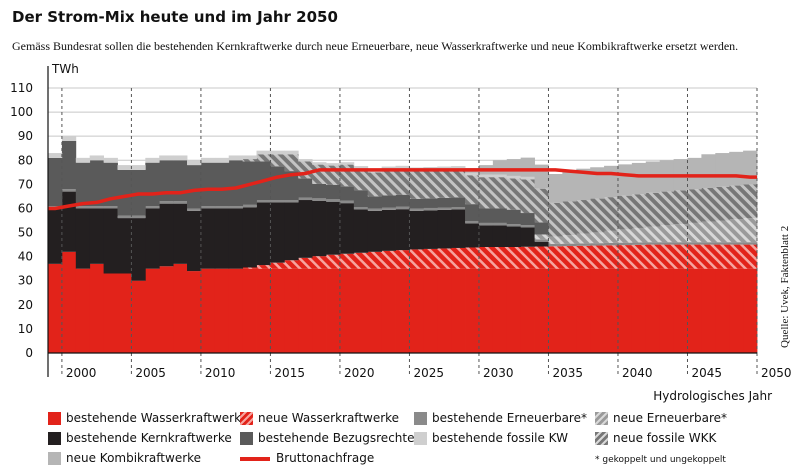 The width and height of the screenshot is (800, 474). I want to click on x-tick-label: 2025, so click(428, 373).